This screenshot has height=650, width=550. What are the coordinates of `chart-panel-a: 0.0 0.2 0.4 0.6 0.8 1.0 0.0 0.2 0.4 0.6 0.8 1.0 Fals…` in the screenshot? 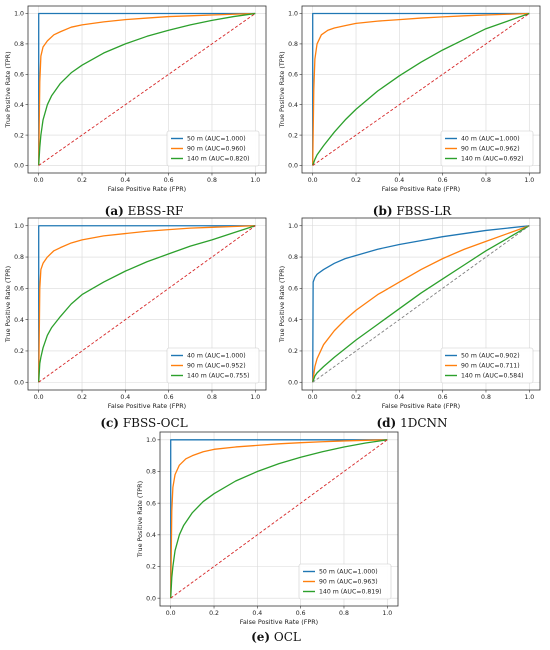 It's located at (135, 99).